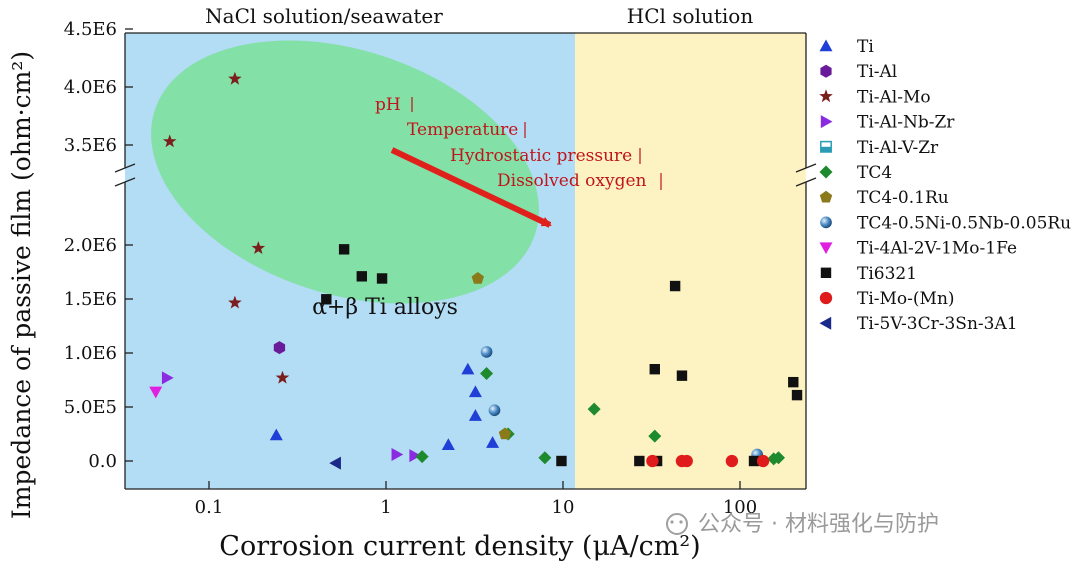  I want to click on legend-label: TC4, so click(874, 173).